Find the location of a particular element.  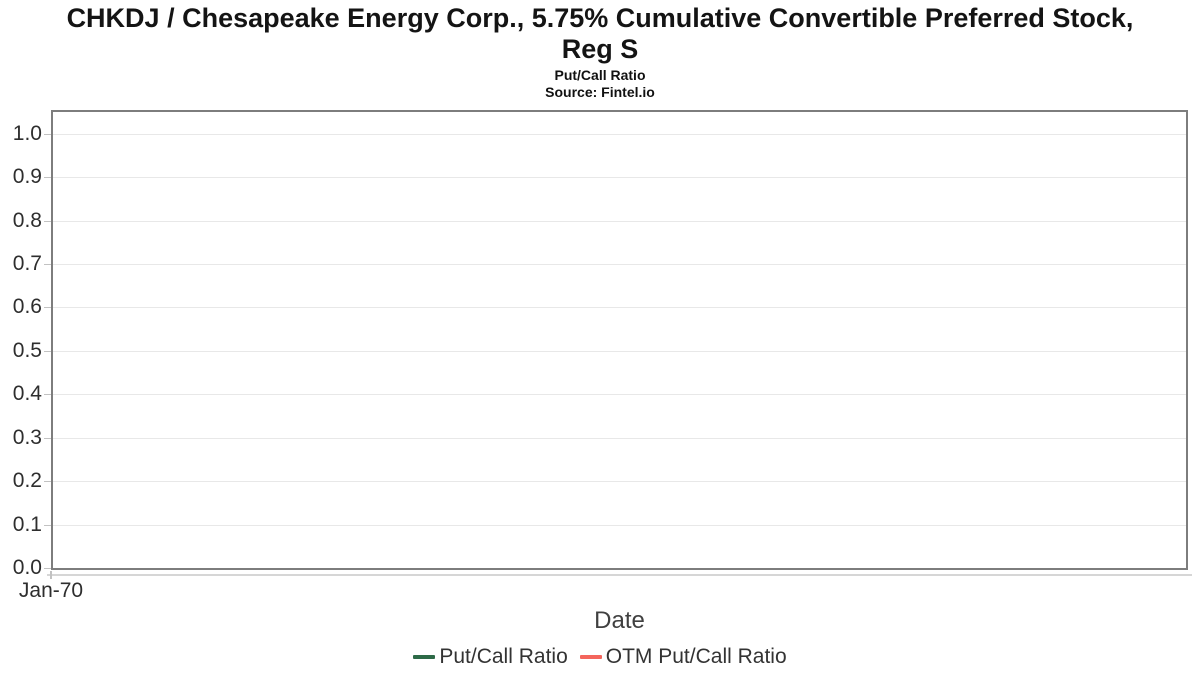

legend-label: Put/Call Ratio is located at coordinates (503, 656).